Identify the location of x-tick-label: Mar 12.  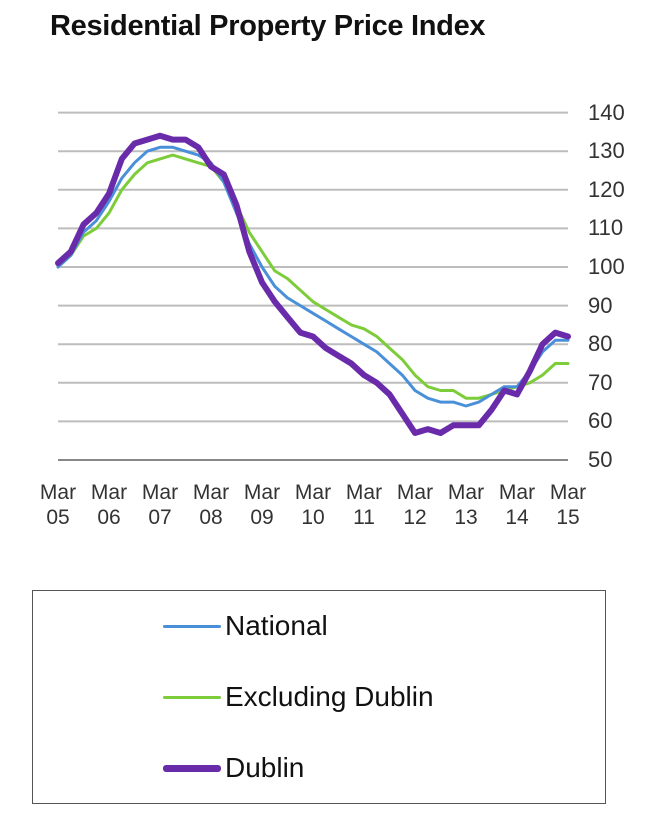
(415, 505).